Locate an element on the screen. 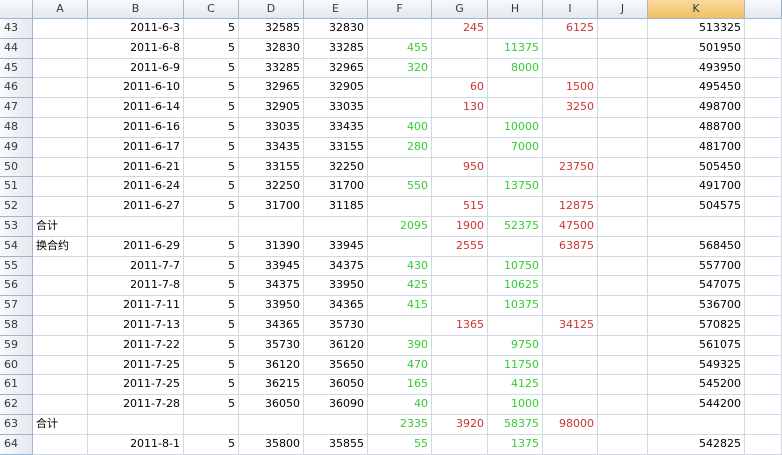 This screenshot has width=782, height=455. cell: 2011-7-13 is located at coordinates (136, 326).